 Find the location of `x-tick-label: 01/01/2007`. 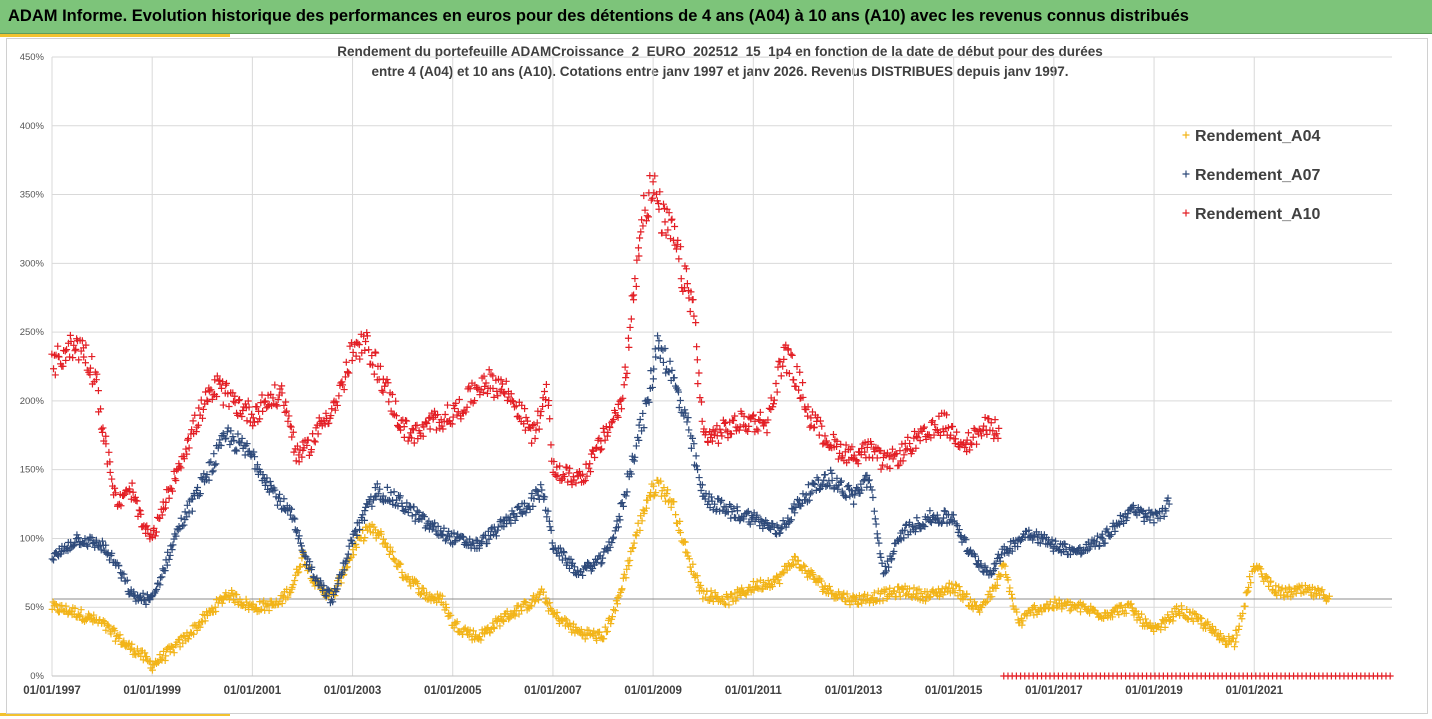

x-tick-label: 01/01/2007 is located at coordinates (553, 691).